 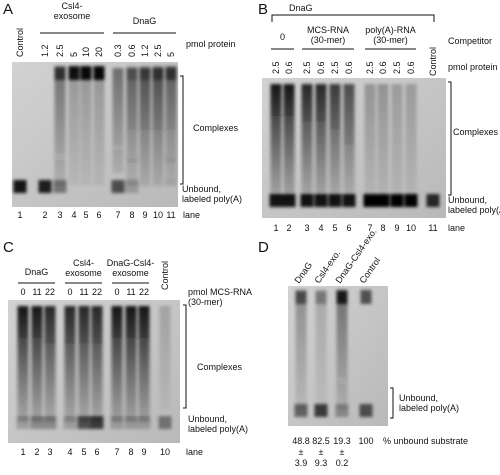 I want to click on gel-bands, so click(x=94, y=367).